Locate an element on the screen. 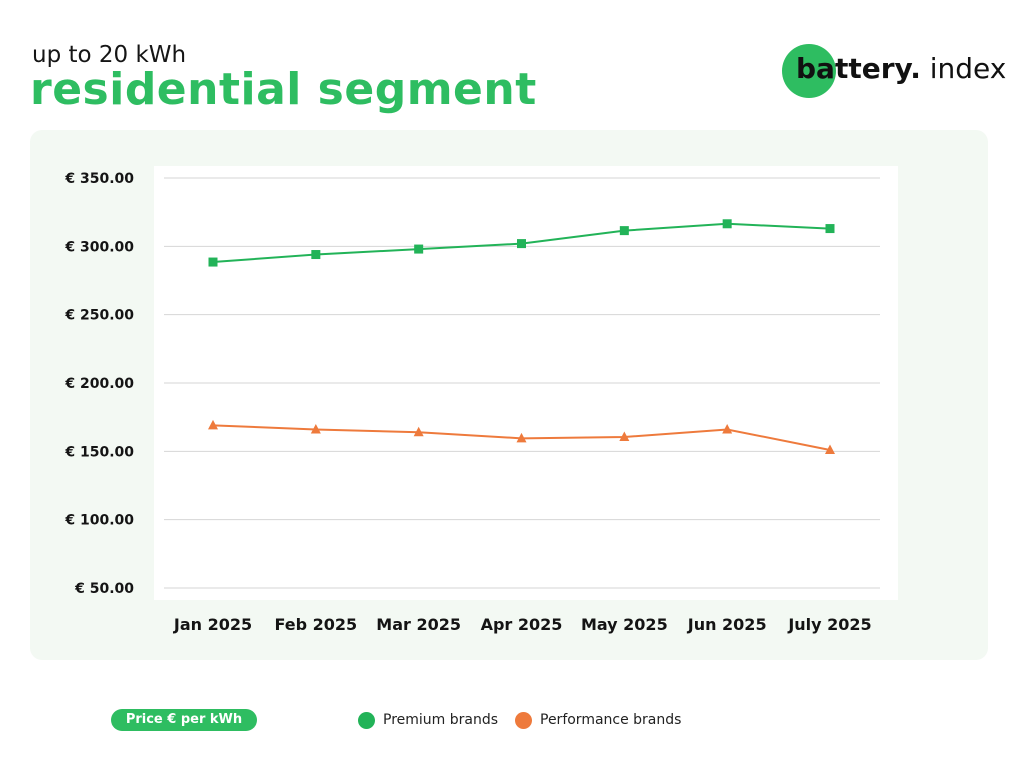 The height and width of the screenshot is (768, 1024). x-tick-label: Apr 2025 is located at coordinates (522, 624).